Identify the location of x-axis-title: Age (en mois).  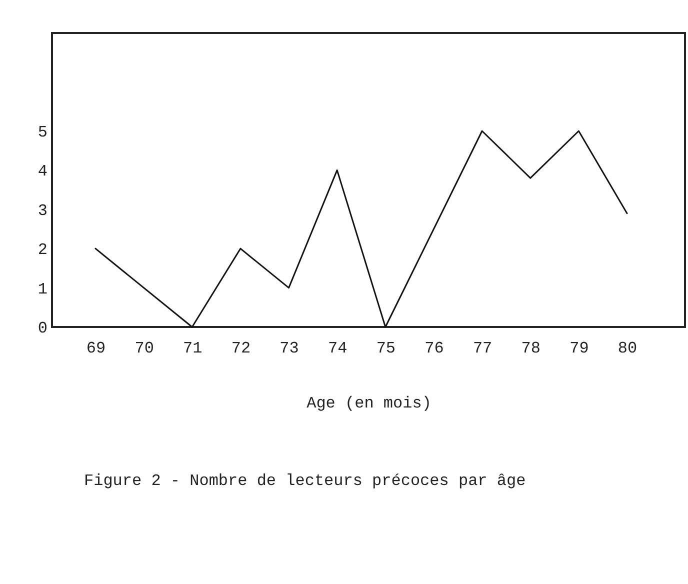
(369, 403).